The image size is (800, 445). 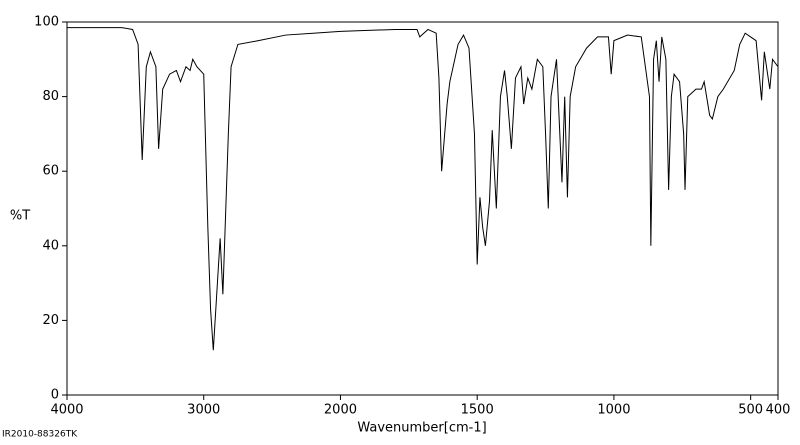 What do you see at coordinates (613, 410) in the screenshot?
I see `x-tick-label: 1000` at bounding box center [613, 410].